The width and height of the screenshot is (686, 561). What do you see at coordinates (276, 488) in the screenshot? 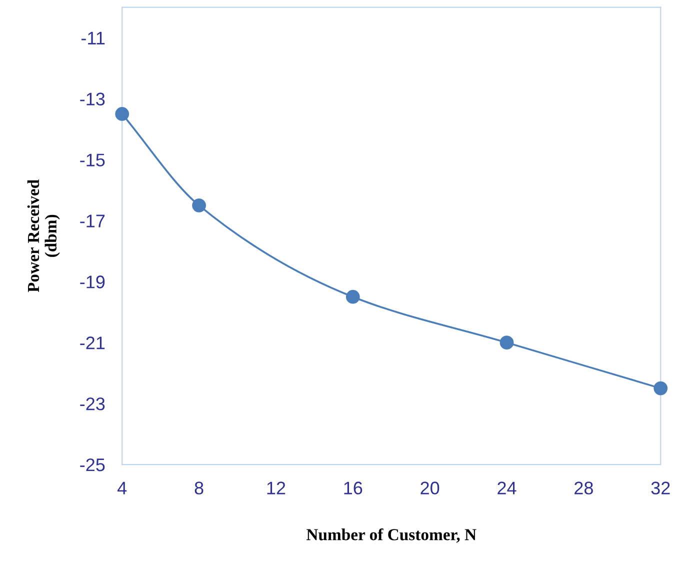
I see `x-tick-label: 12` at bounding box center [276, 488].